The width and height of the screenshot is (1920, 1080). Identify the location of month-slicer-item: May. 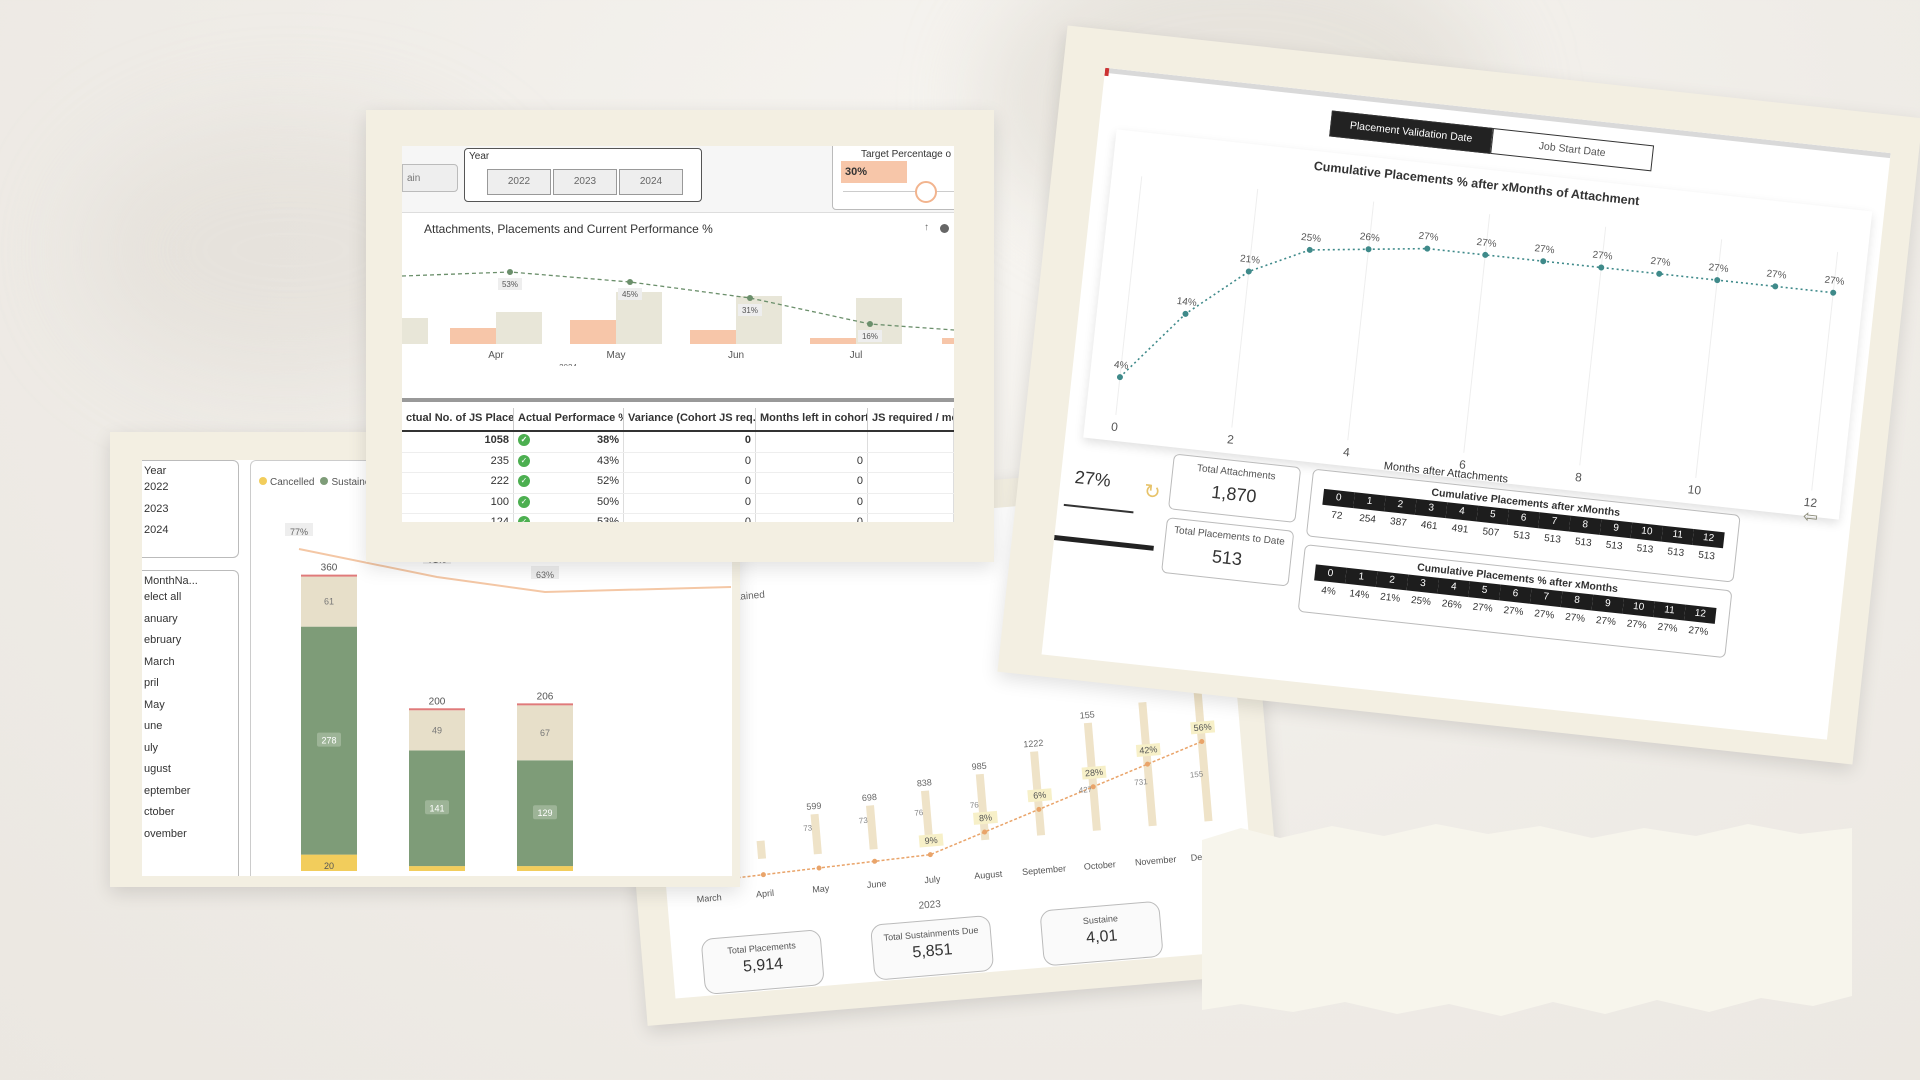
(154, 704).